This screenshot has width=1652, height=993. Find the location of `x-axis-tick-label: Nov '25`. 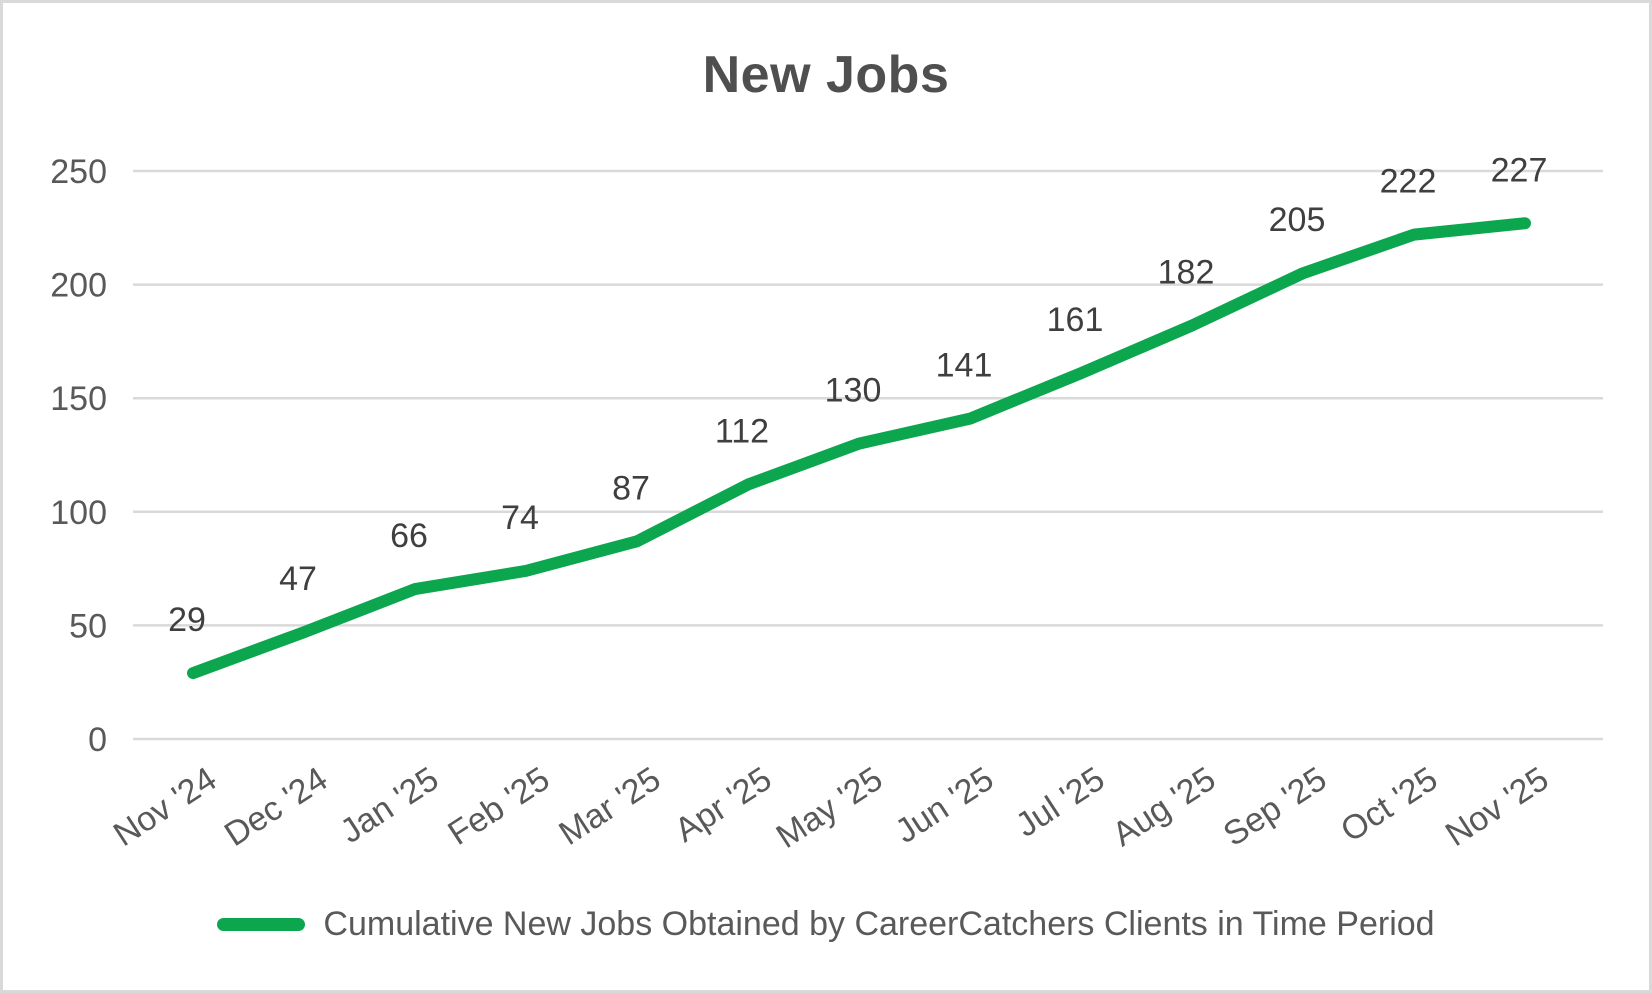

x-axis-tick-label: Nov '25 is located at coordinates (1497, 807).